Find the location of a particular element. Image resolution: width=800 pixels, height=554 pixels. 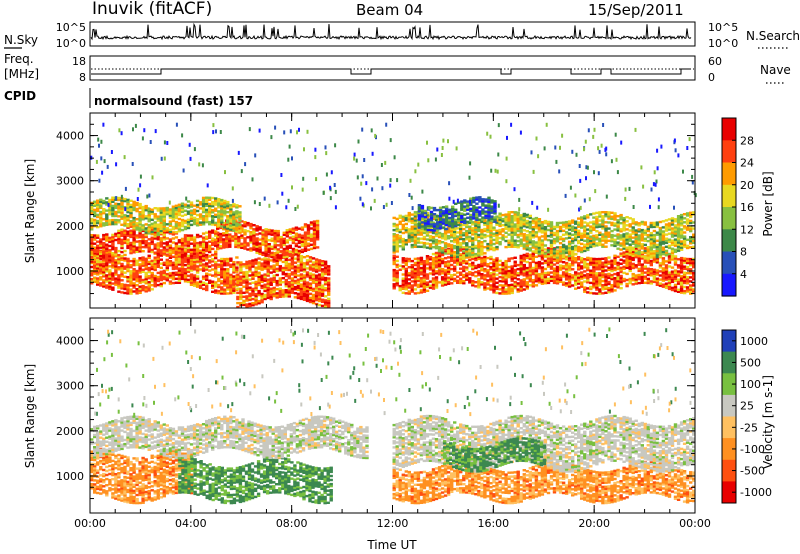

nsky-trace is located at coordinates (391, 31).